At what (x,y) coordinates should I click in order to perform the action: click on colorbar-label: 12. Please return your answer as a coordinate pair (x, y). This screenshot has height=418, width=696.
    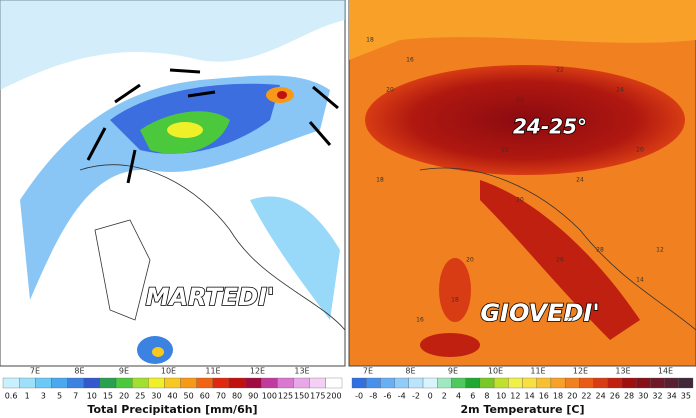
    Looking at the image, I should click on (515, 396).